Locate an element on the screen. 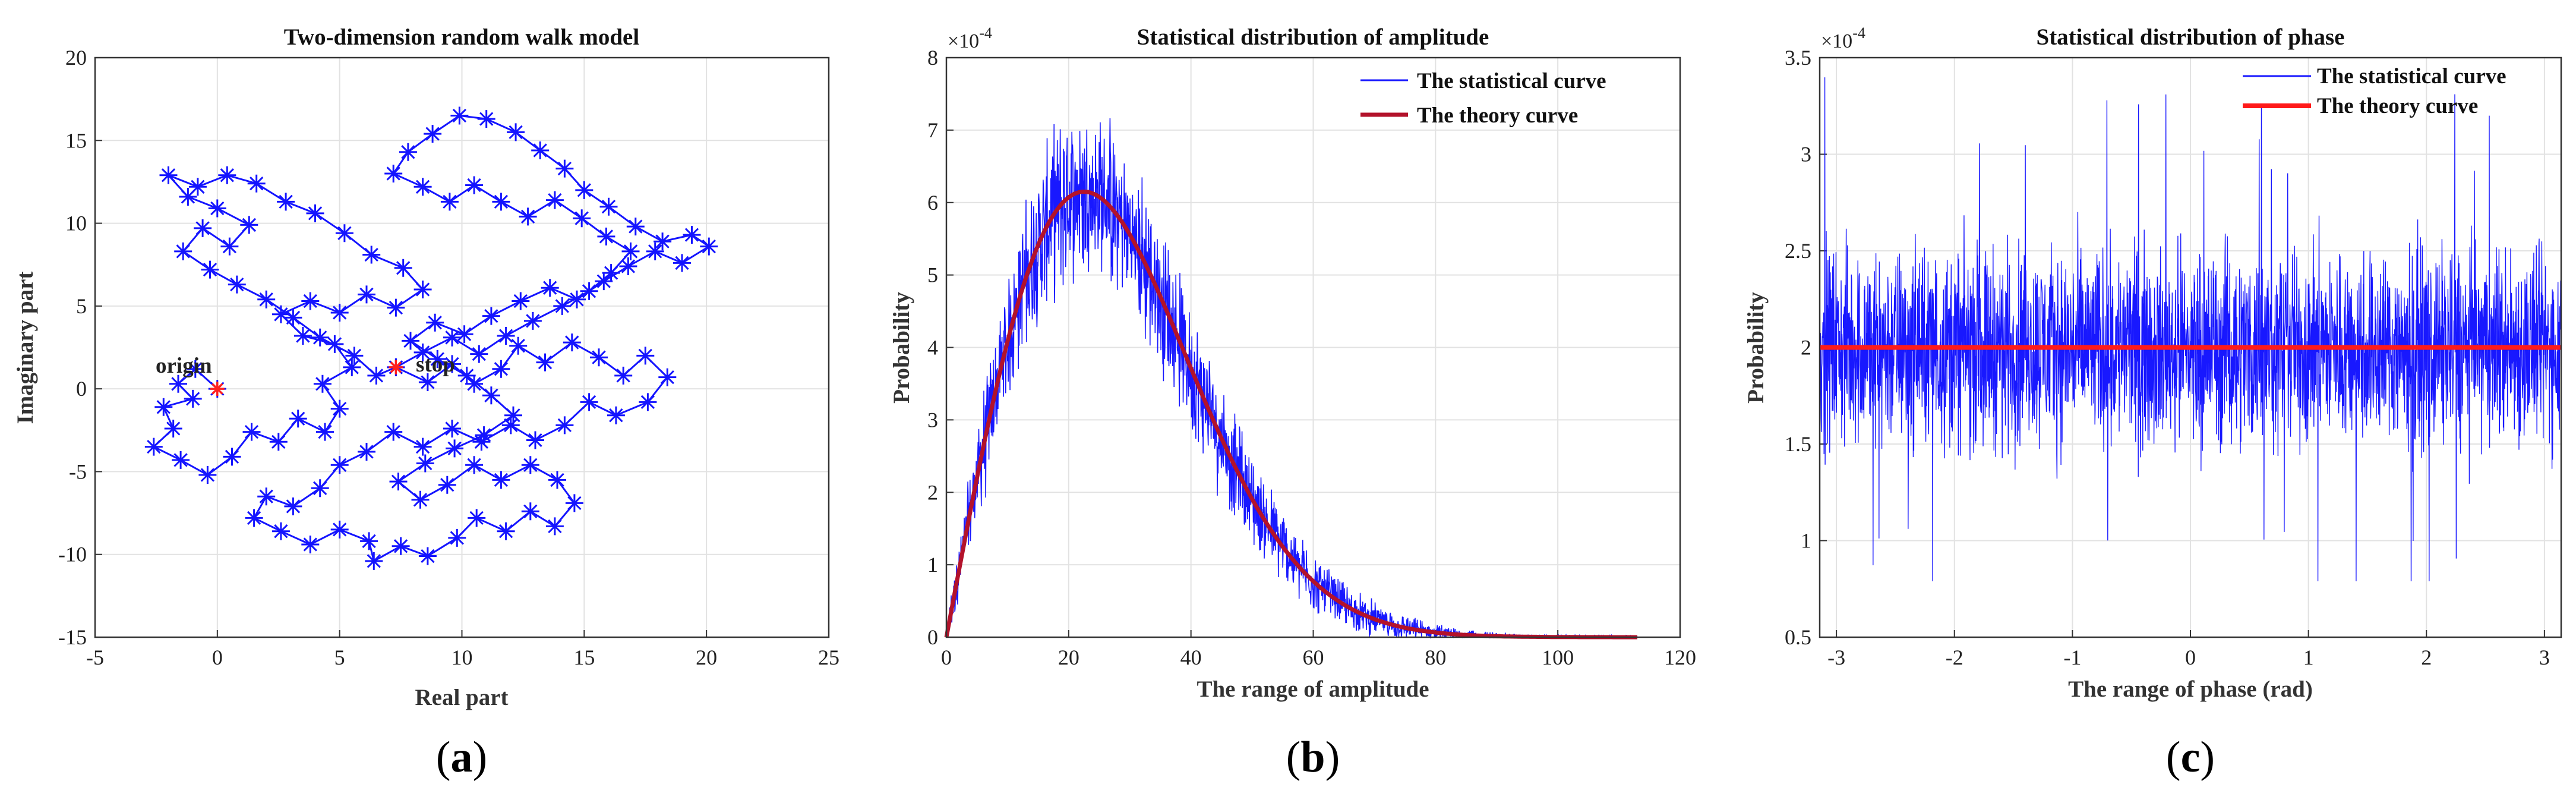 The height and width of the screenshot is (787, 2576). x-axis-label: The range of phase (rad) is located at coordinates (2190, 689).